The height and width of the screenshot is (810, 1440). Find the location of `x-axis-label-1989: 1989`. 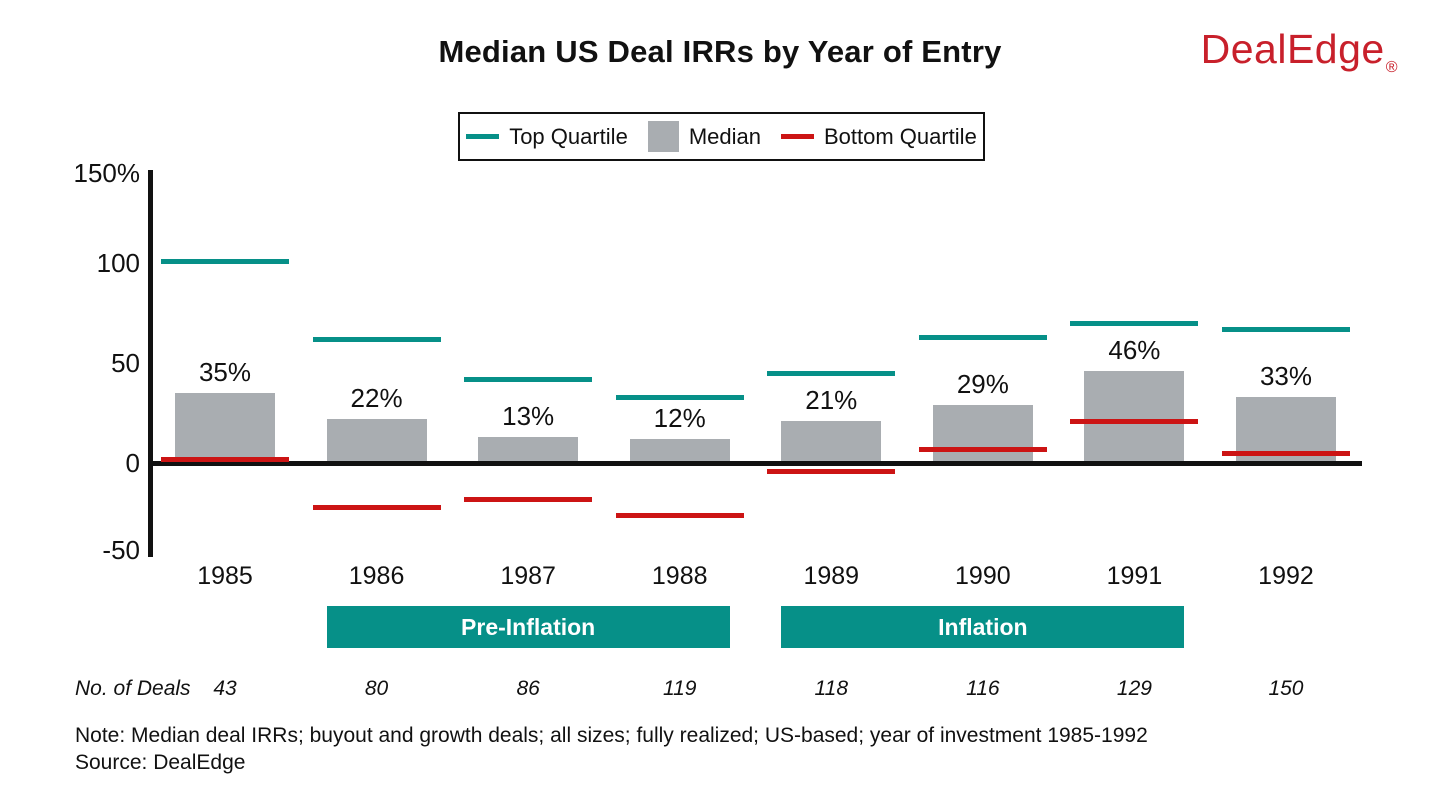

x-axis-label-1989: 1989 is located at coordinates (831, 576).